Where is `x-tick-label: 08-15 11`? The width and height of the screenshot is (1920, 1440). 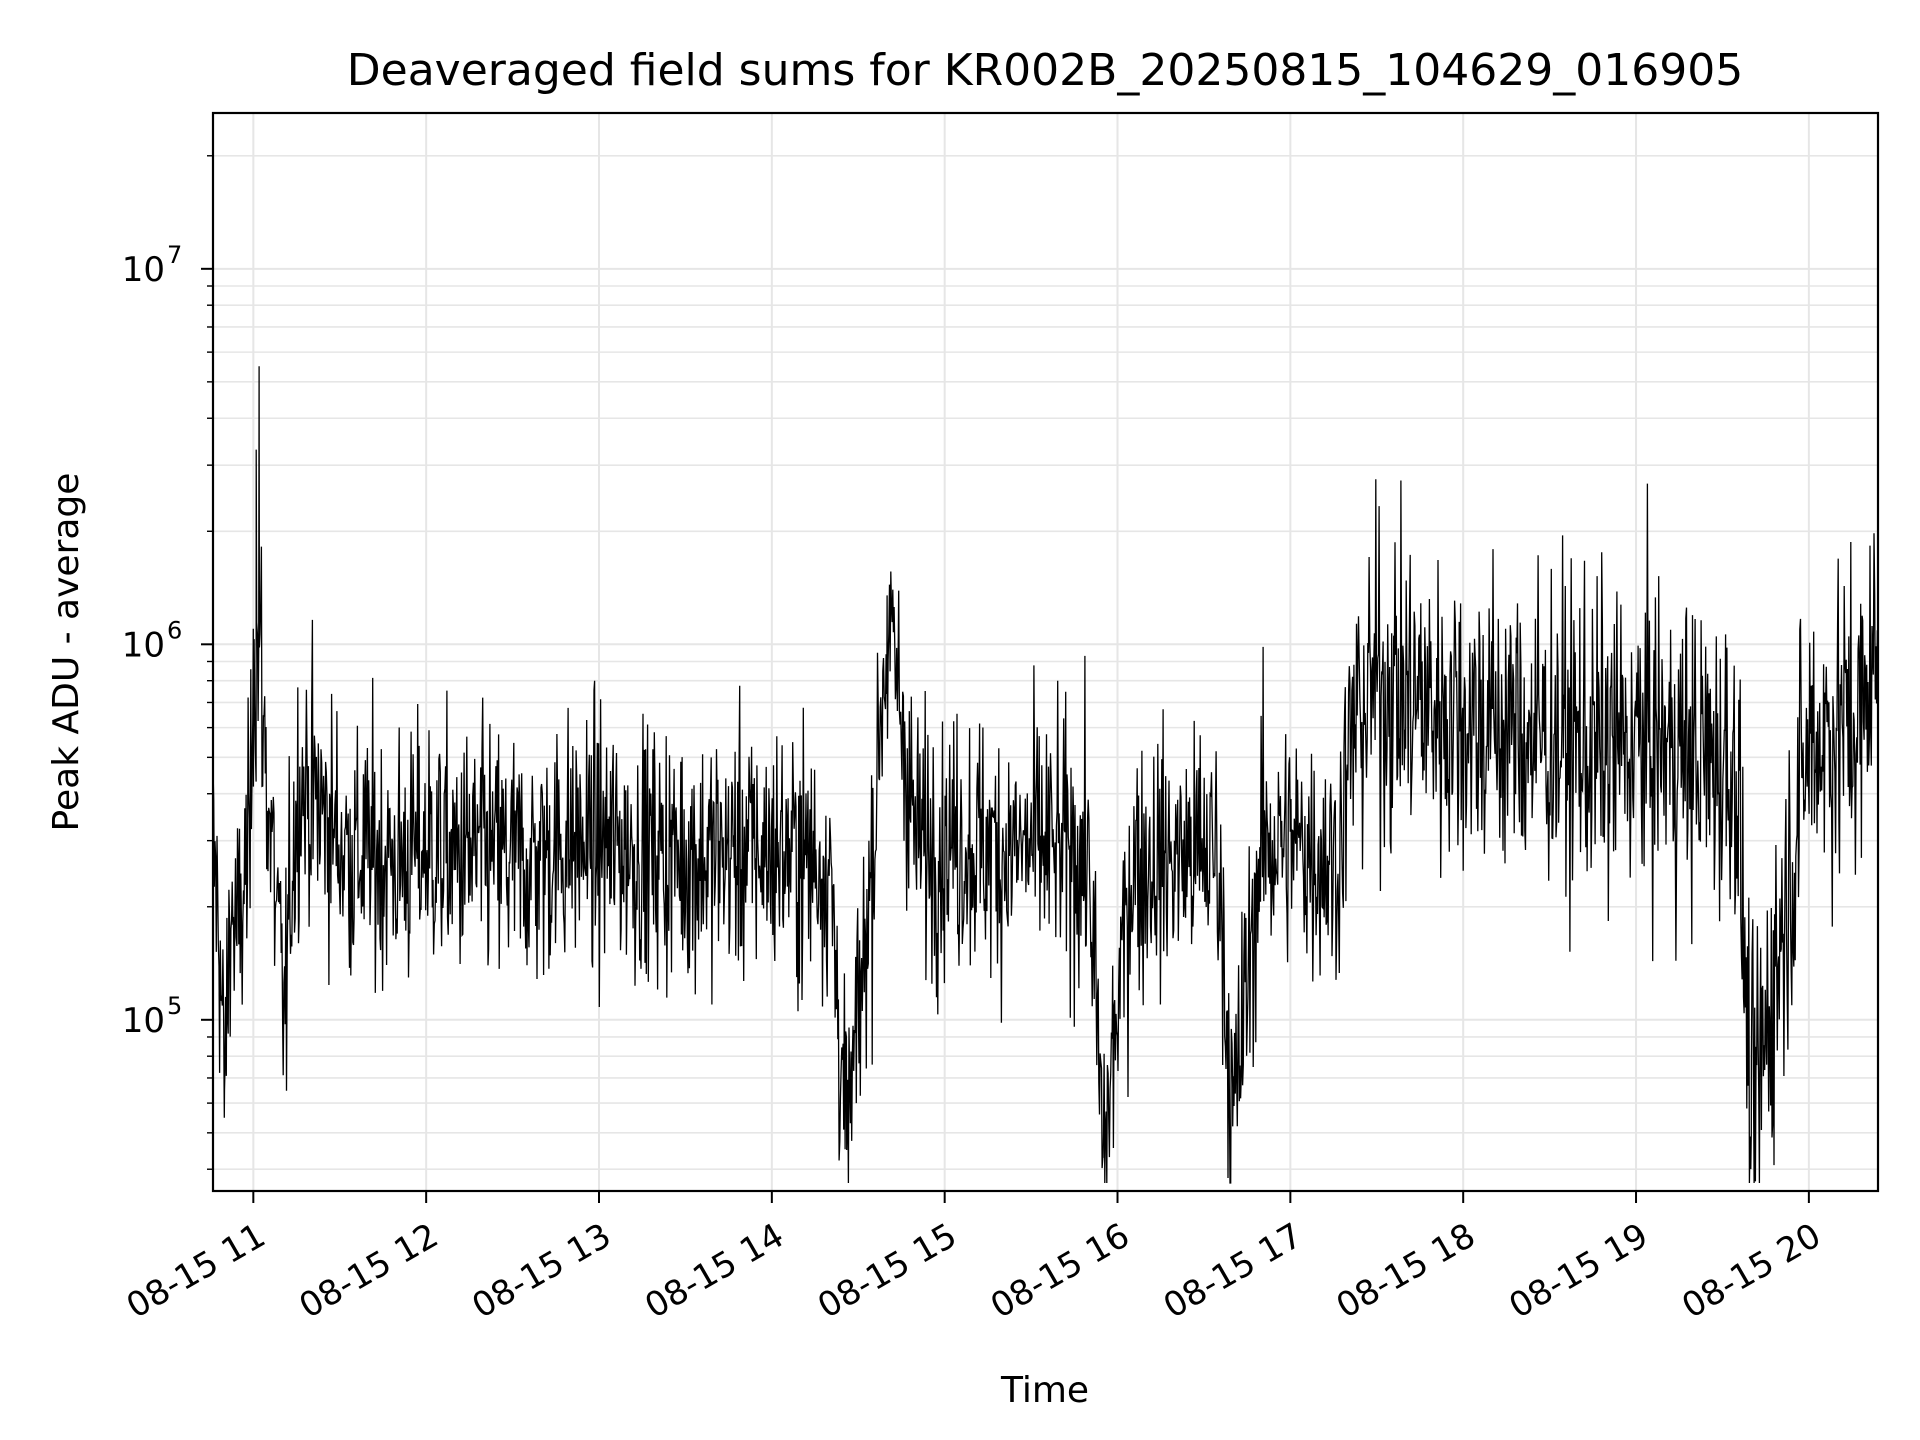
x-tick-label: 08-15 11 is located at coordinates (196, 1271).